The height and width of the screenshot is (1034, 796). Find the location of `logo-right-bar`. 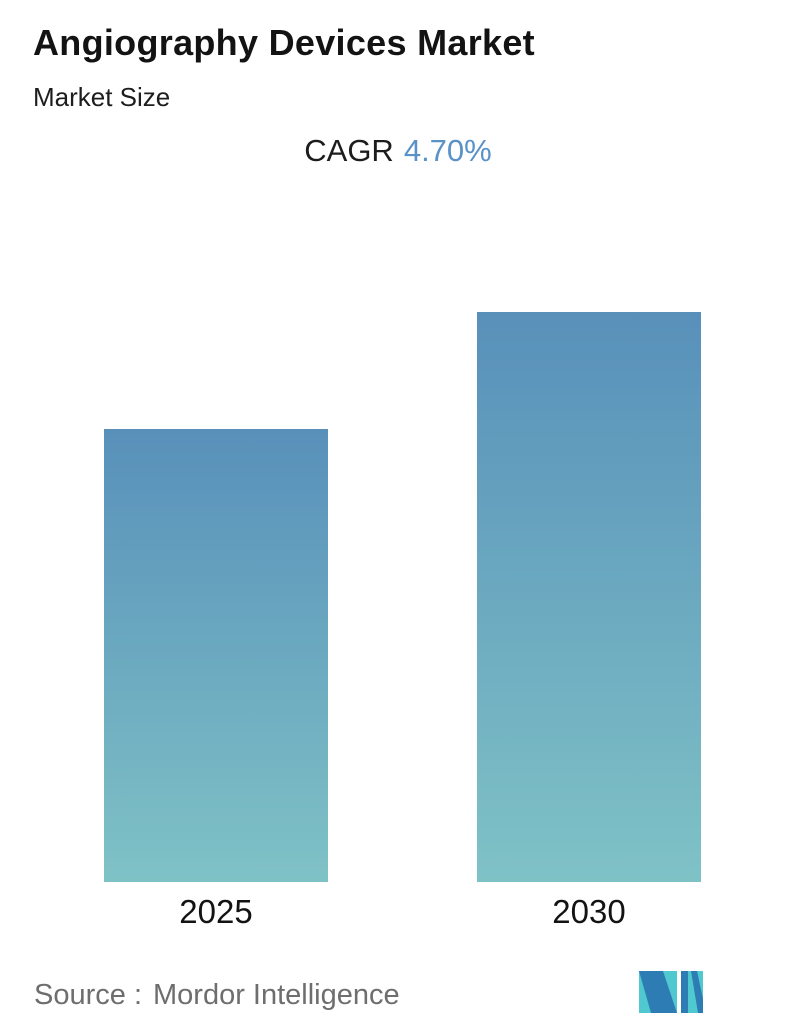

logo-right-bar is located at coordinates (684, 992).